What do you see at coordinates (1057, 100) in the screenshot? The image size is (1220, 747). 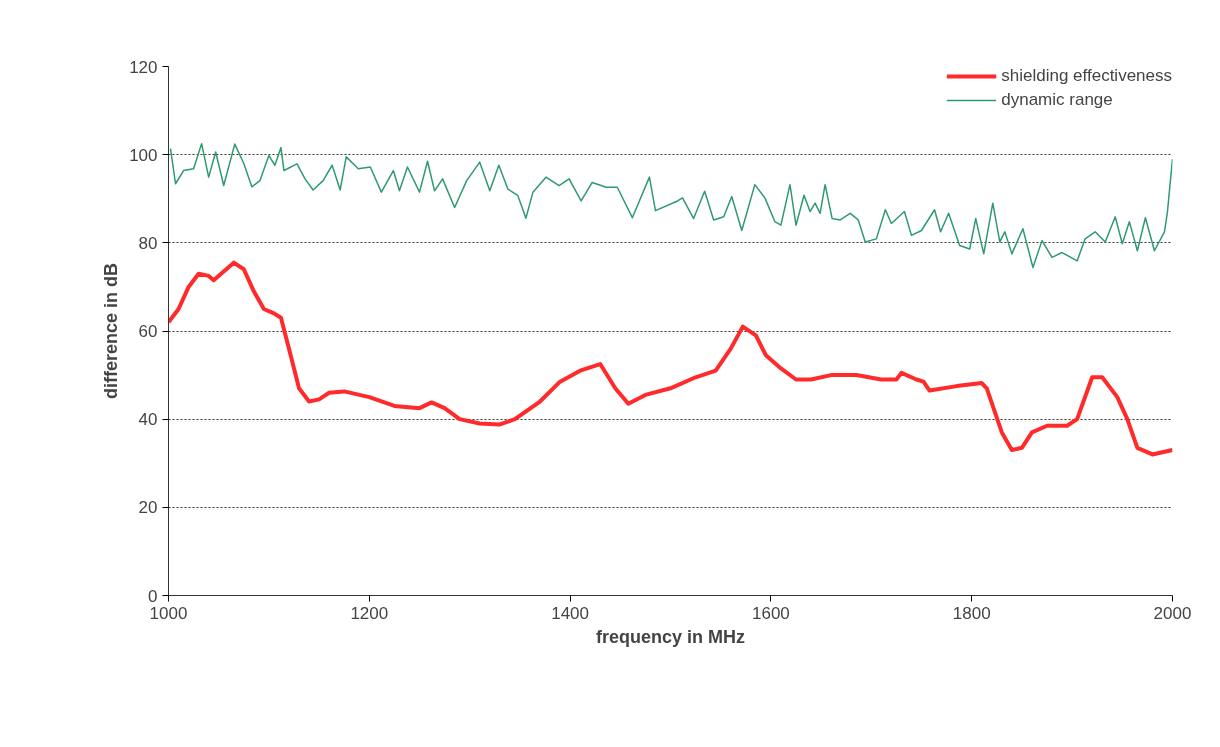 I see `legend-label: dynamic range` at bounding box center [1057, 100].